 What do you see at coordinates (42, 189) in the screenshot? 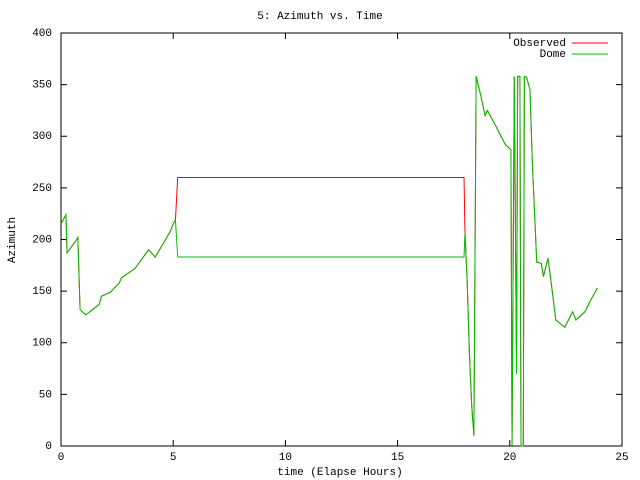
I see `y-tick-label: 250` at bounding box center [42, 189].